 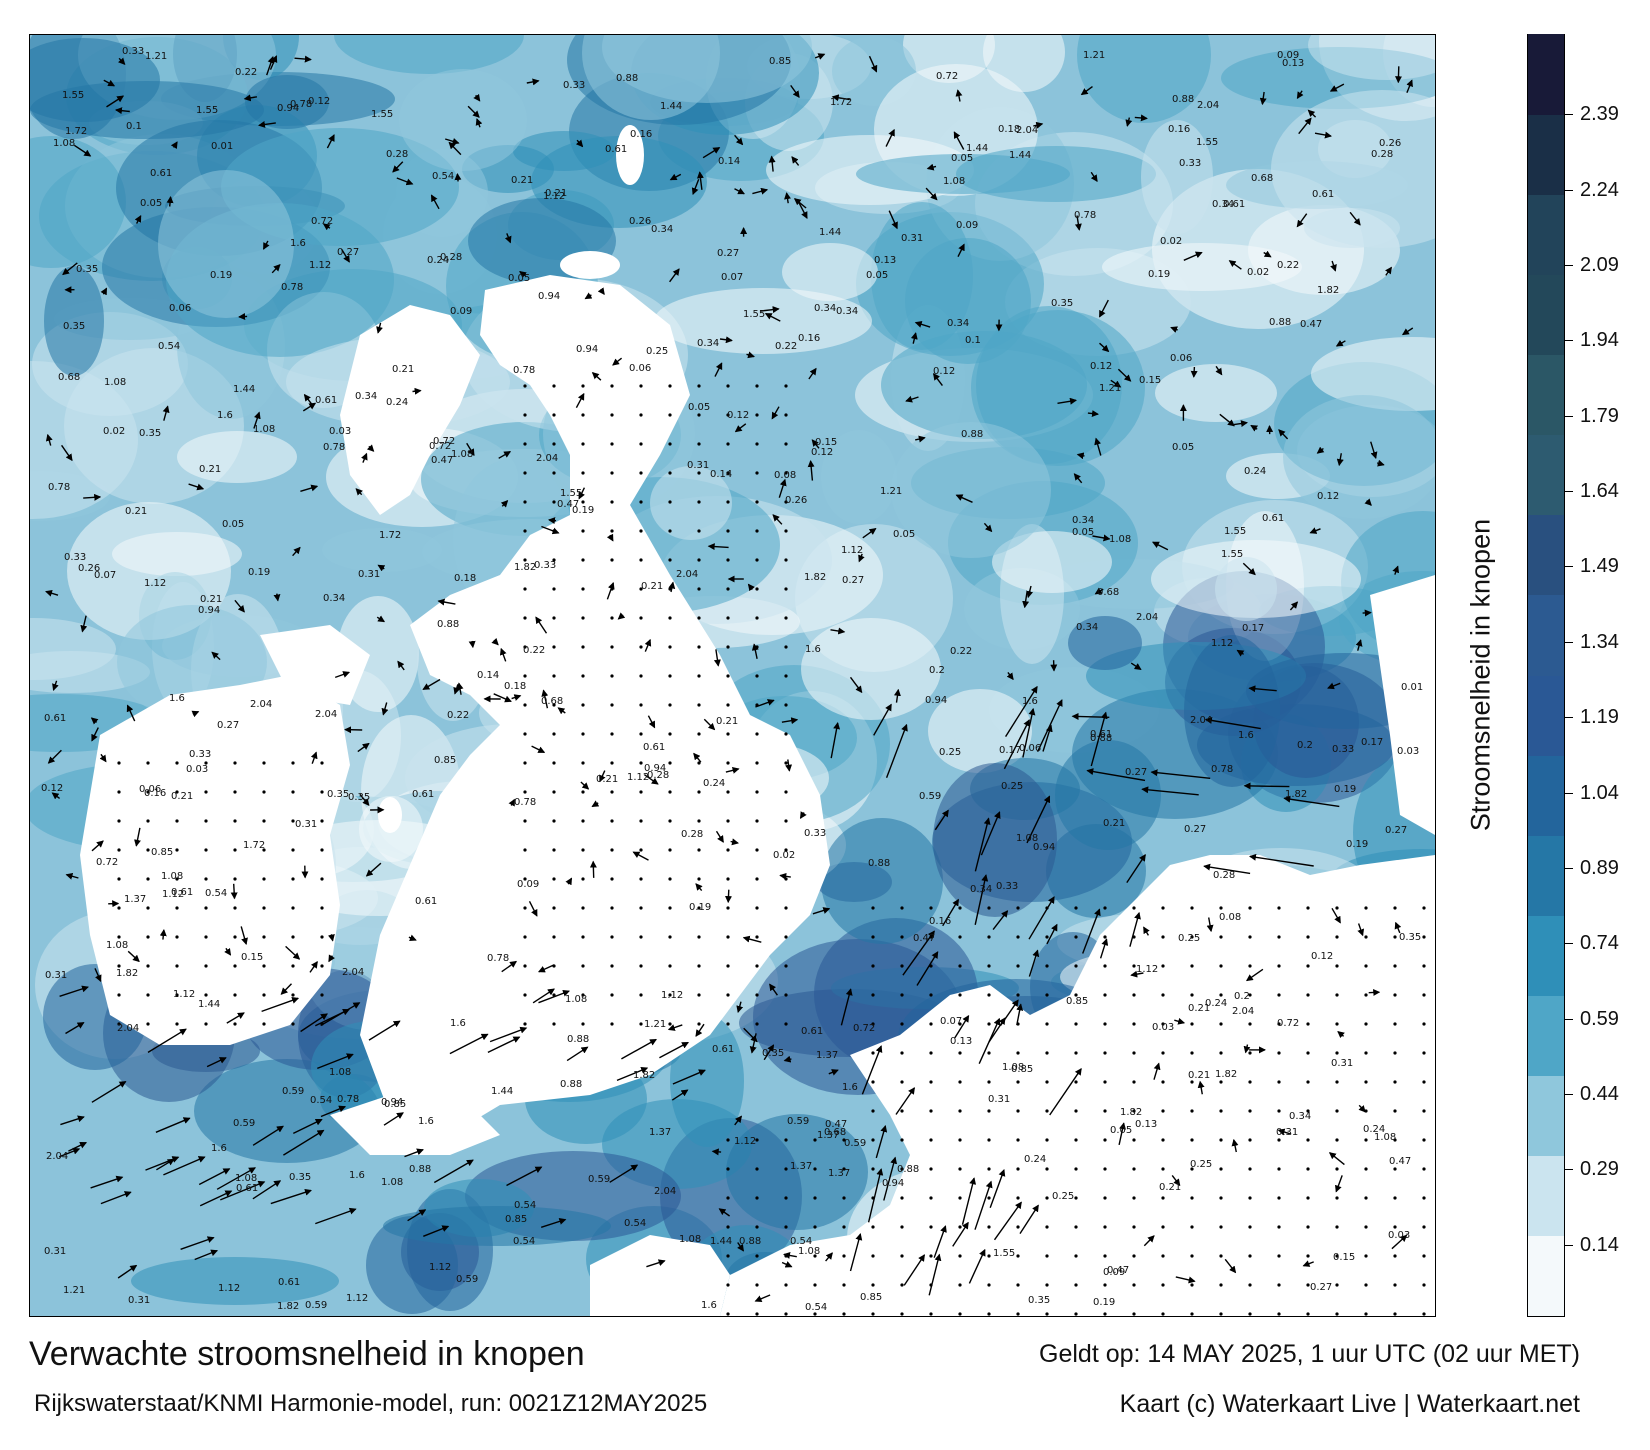 I want to click on speed-label: 0.05, so click(x=151, y=203).